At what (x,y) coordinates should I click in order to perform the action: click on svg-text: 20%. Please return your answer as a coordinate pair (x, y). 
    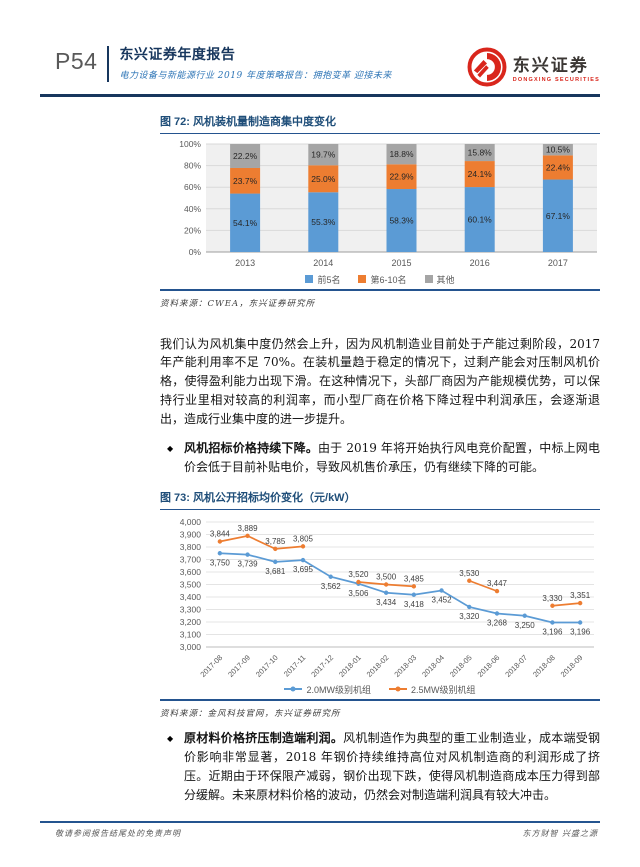
    Looking at the image, I should click on (192, 230).